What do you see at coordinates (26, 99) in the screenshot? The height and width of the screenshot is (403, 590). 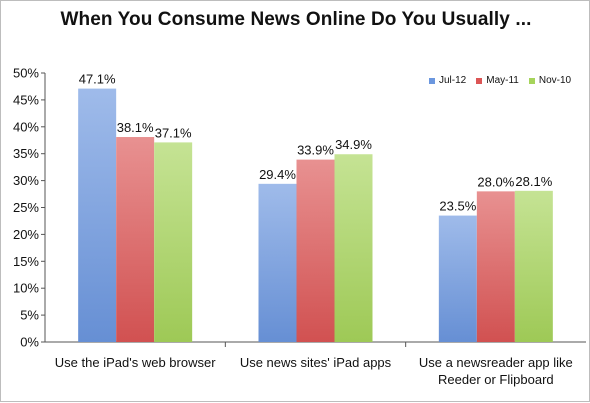 I see `y-tick-label: 45%` at bounding box center [26, 99].